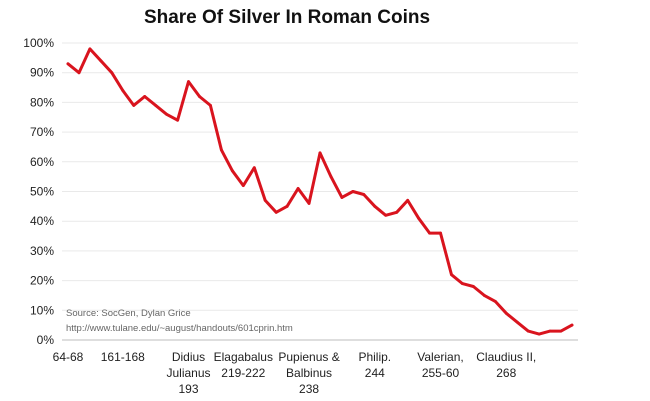  Describe the element at coordinates (374, 357) in the screenshot. I see `x-tick-label-line: Philip.` at that location.